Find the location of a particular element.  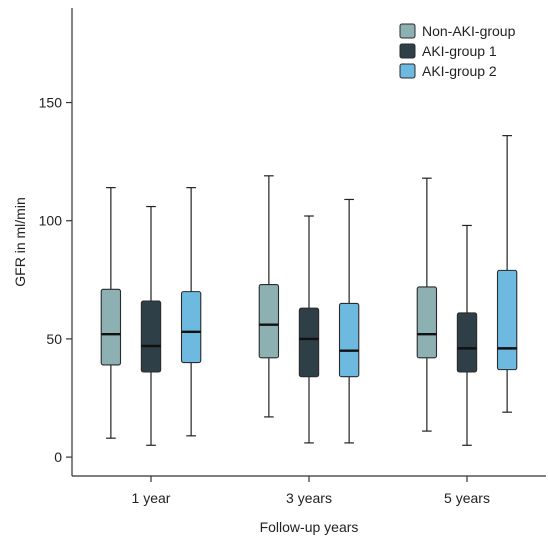

legend-label: AKI-group 1 is located at coordinates (459, 51).